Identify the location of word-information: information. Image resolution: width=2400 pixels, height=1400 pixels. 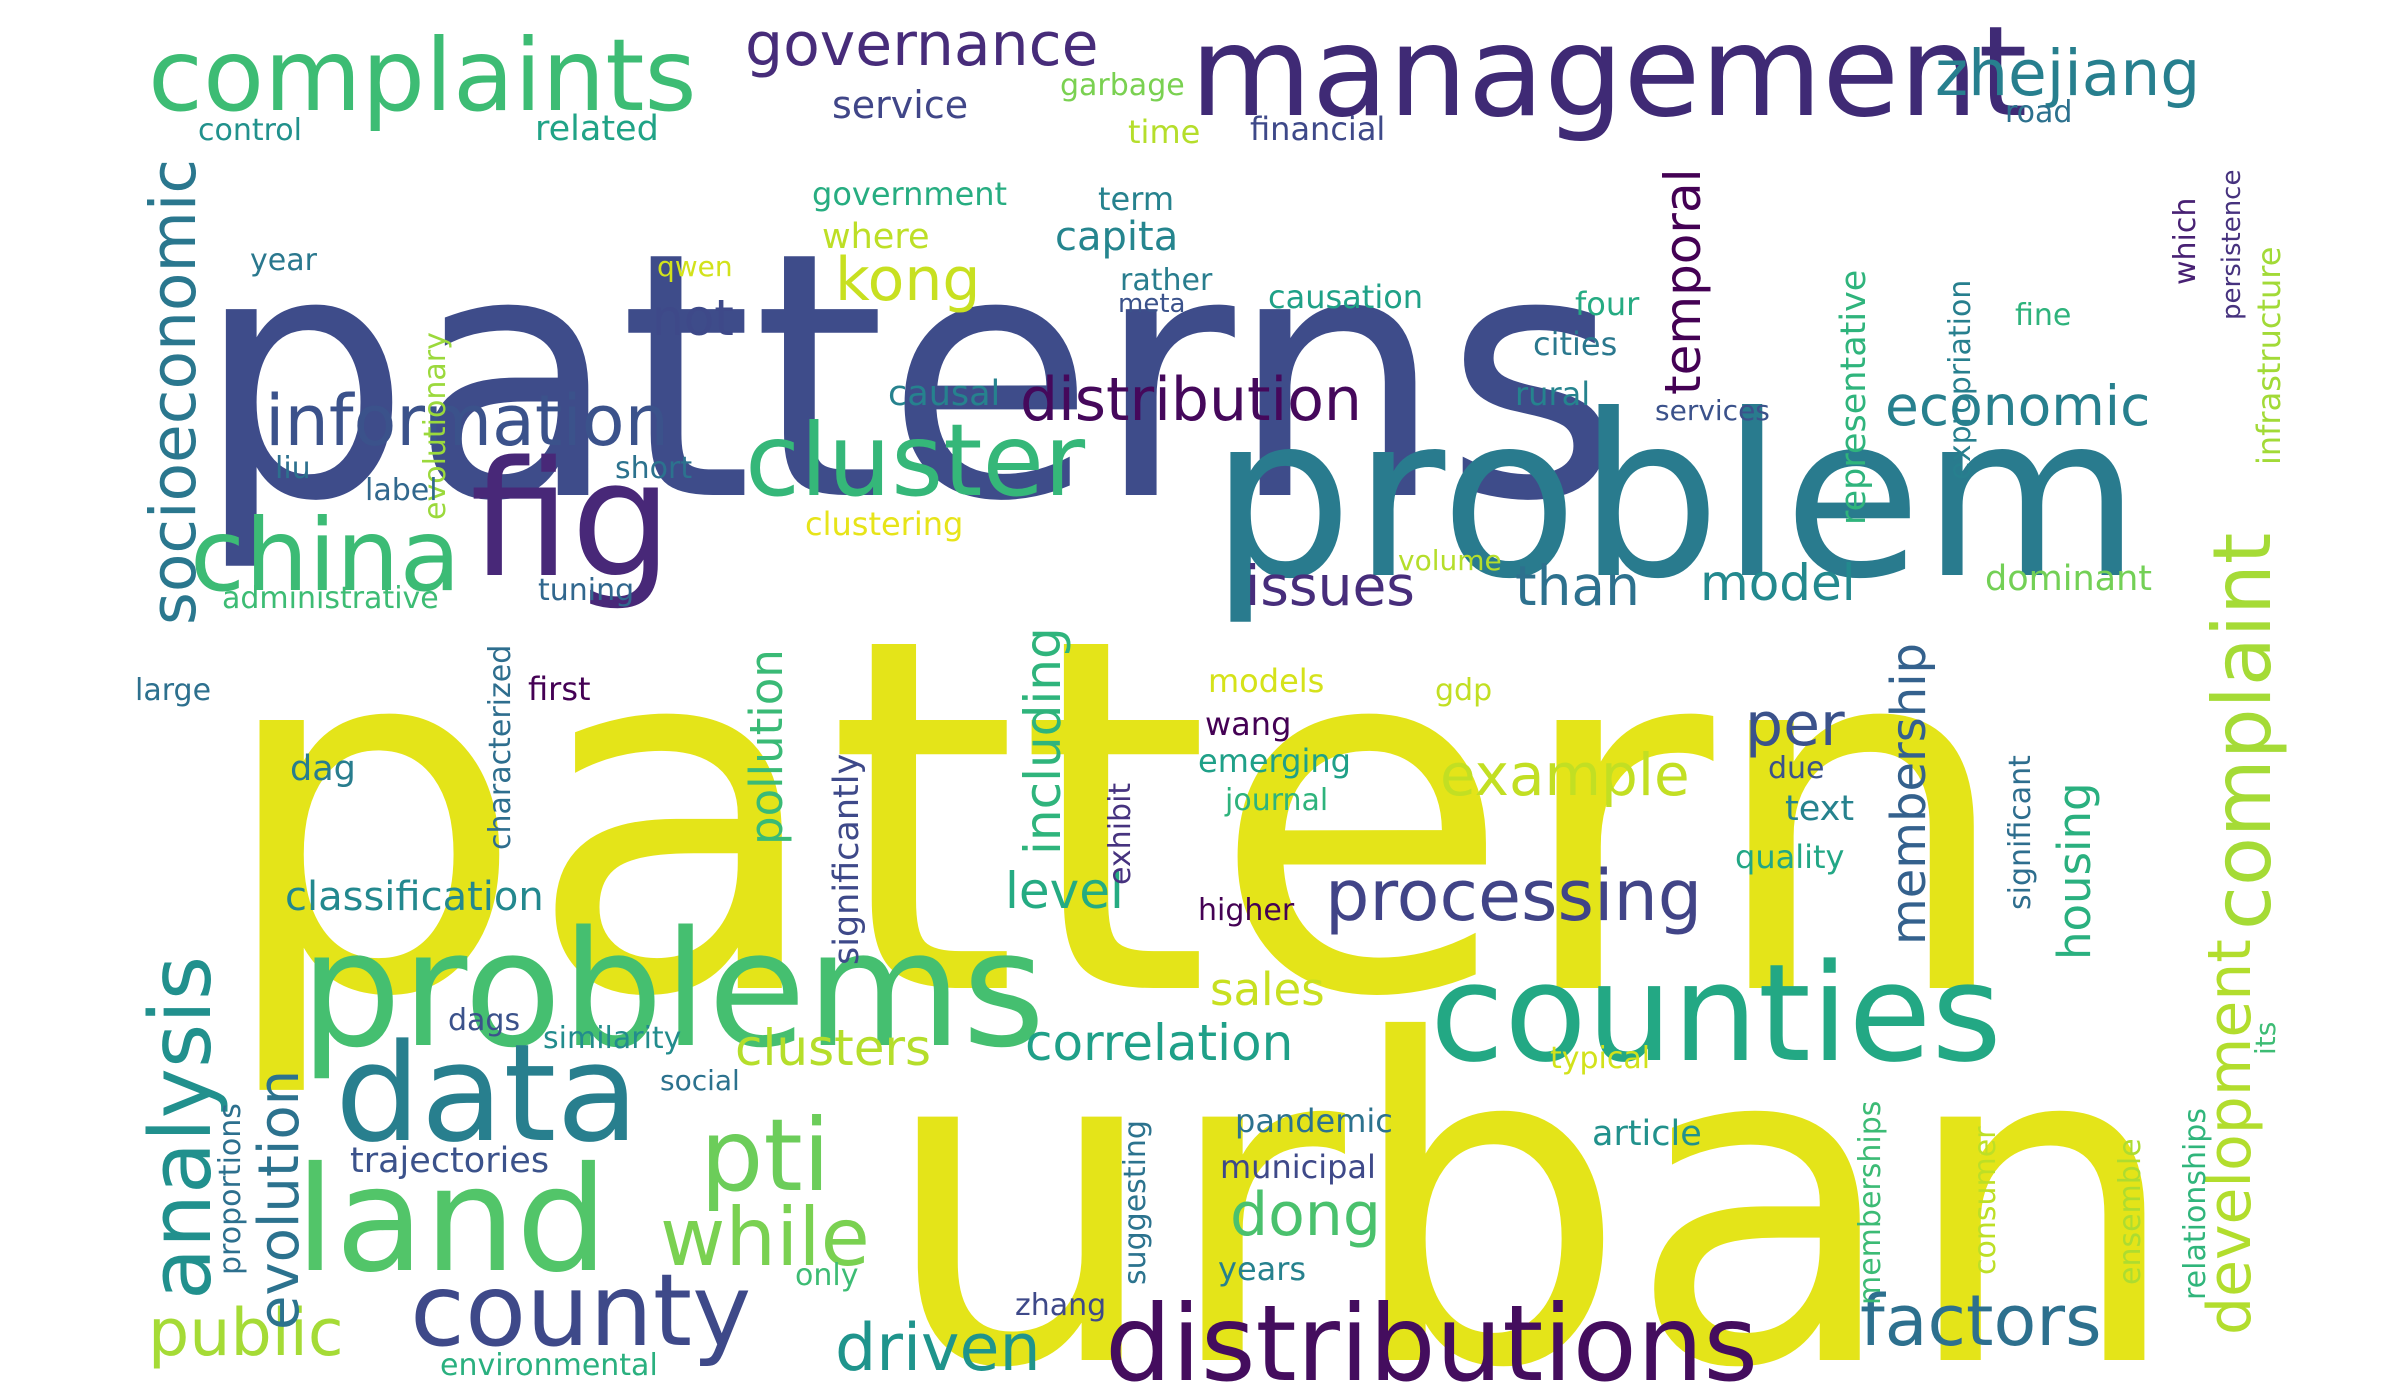
(467, 421).